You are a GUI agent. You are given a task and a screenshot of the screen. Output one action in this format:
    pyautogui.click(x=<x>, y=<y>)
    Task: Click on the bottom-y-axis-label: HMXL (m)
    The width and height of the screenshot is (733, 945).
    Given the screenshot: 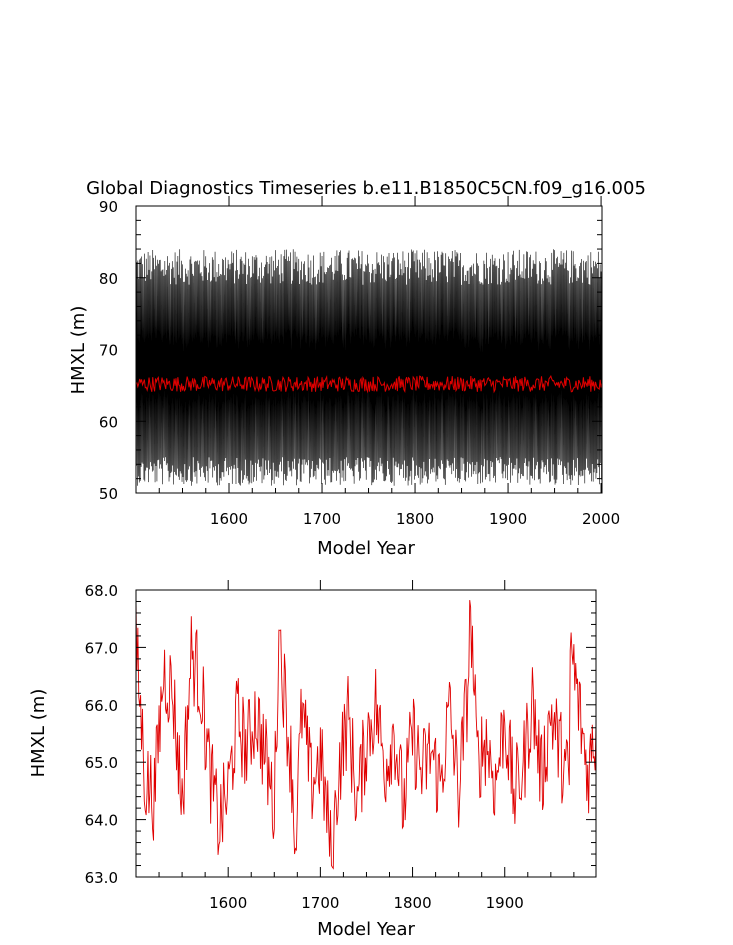 What is the action you would take?
    pyautogui.click(x=38, y=733)
    